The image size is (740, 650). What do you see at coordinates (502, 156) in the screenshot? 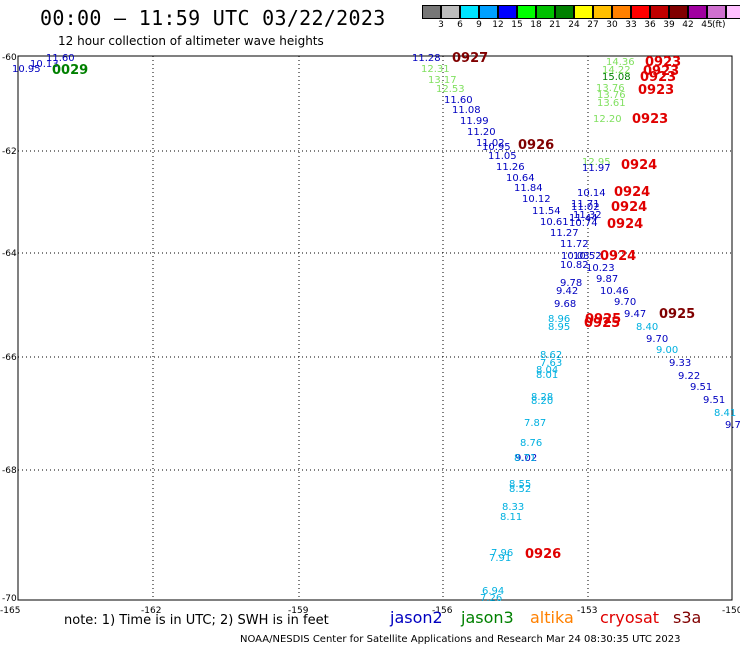
I see `swh-point-label: 11.05` at bounding box center [502, 156].